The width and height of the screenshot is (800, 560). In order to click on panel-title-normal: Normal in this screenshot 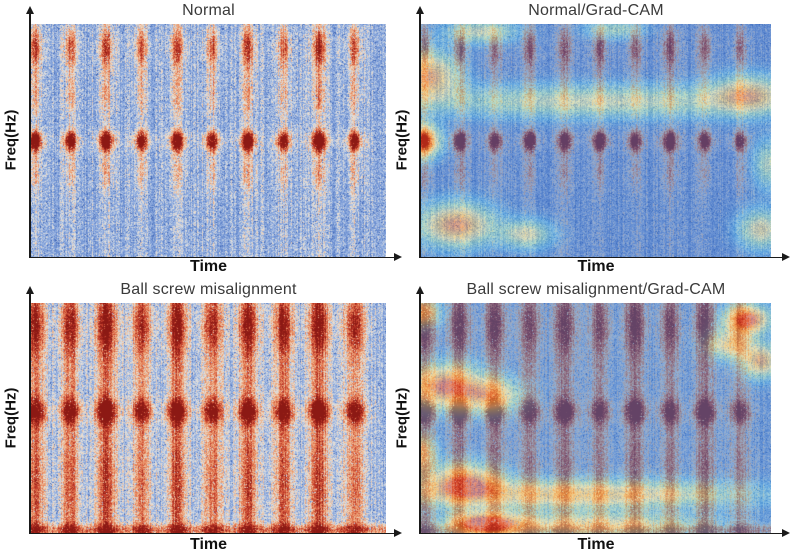, I will do `click(208, 10)`.